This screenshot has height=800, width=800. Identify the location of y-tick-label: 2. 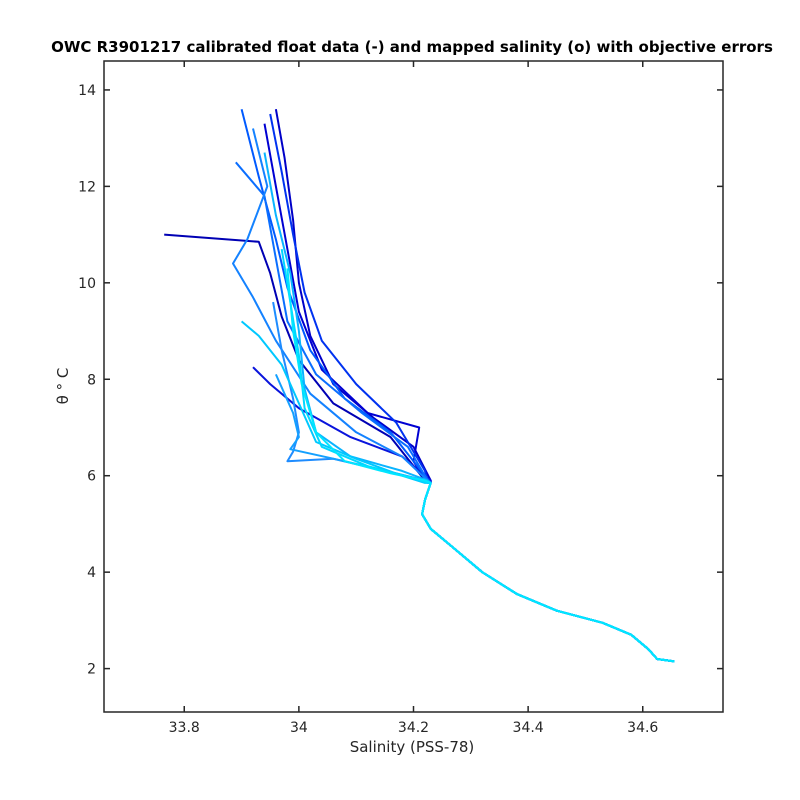
(91, 670).